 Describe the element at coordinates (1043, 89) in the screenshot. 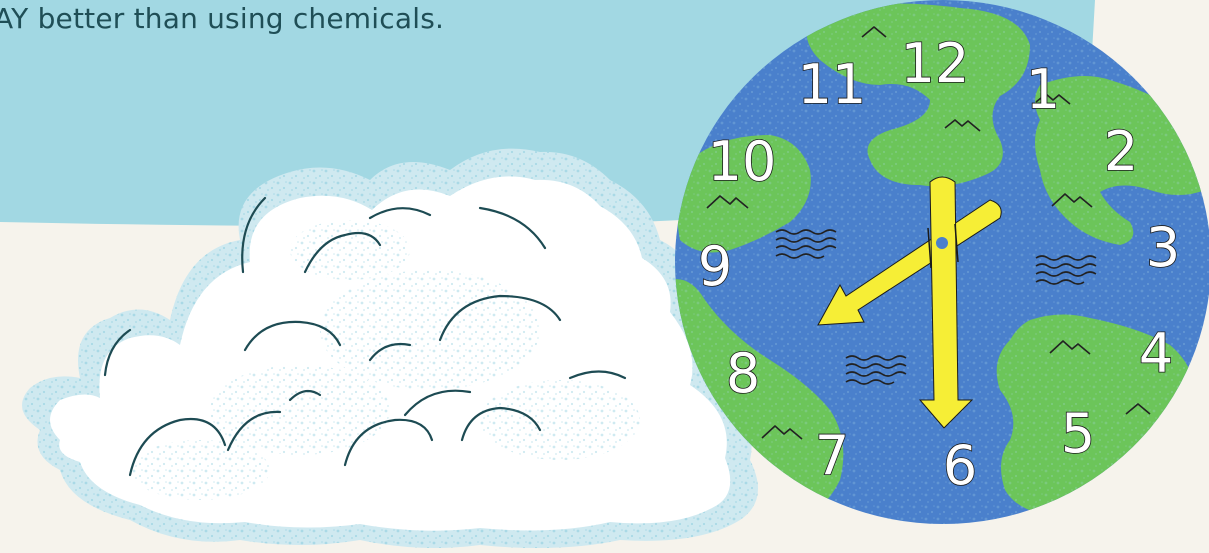

I see `numeral-1: 1` at that location.